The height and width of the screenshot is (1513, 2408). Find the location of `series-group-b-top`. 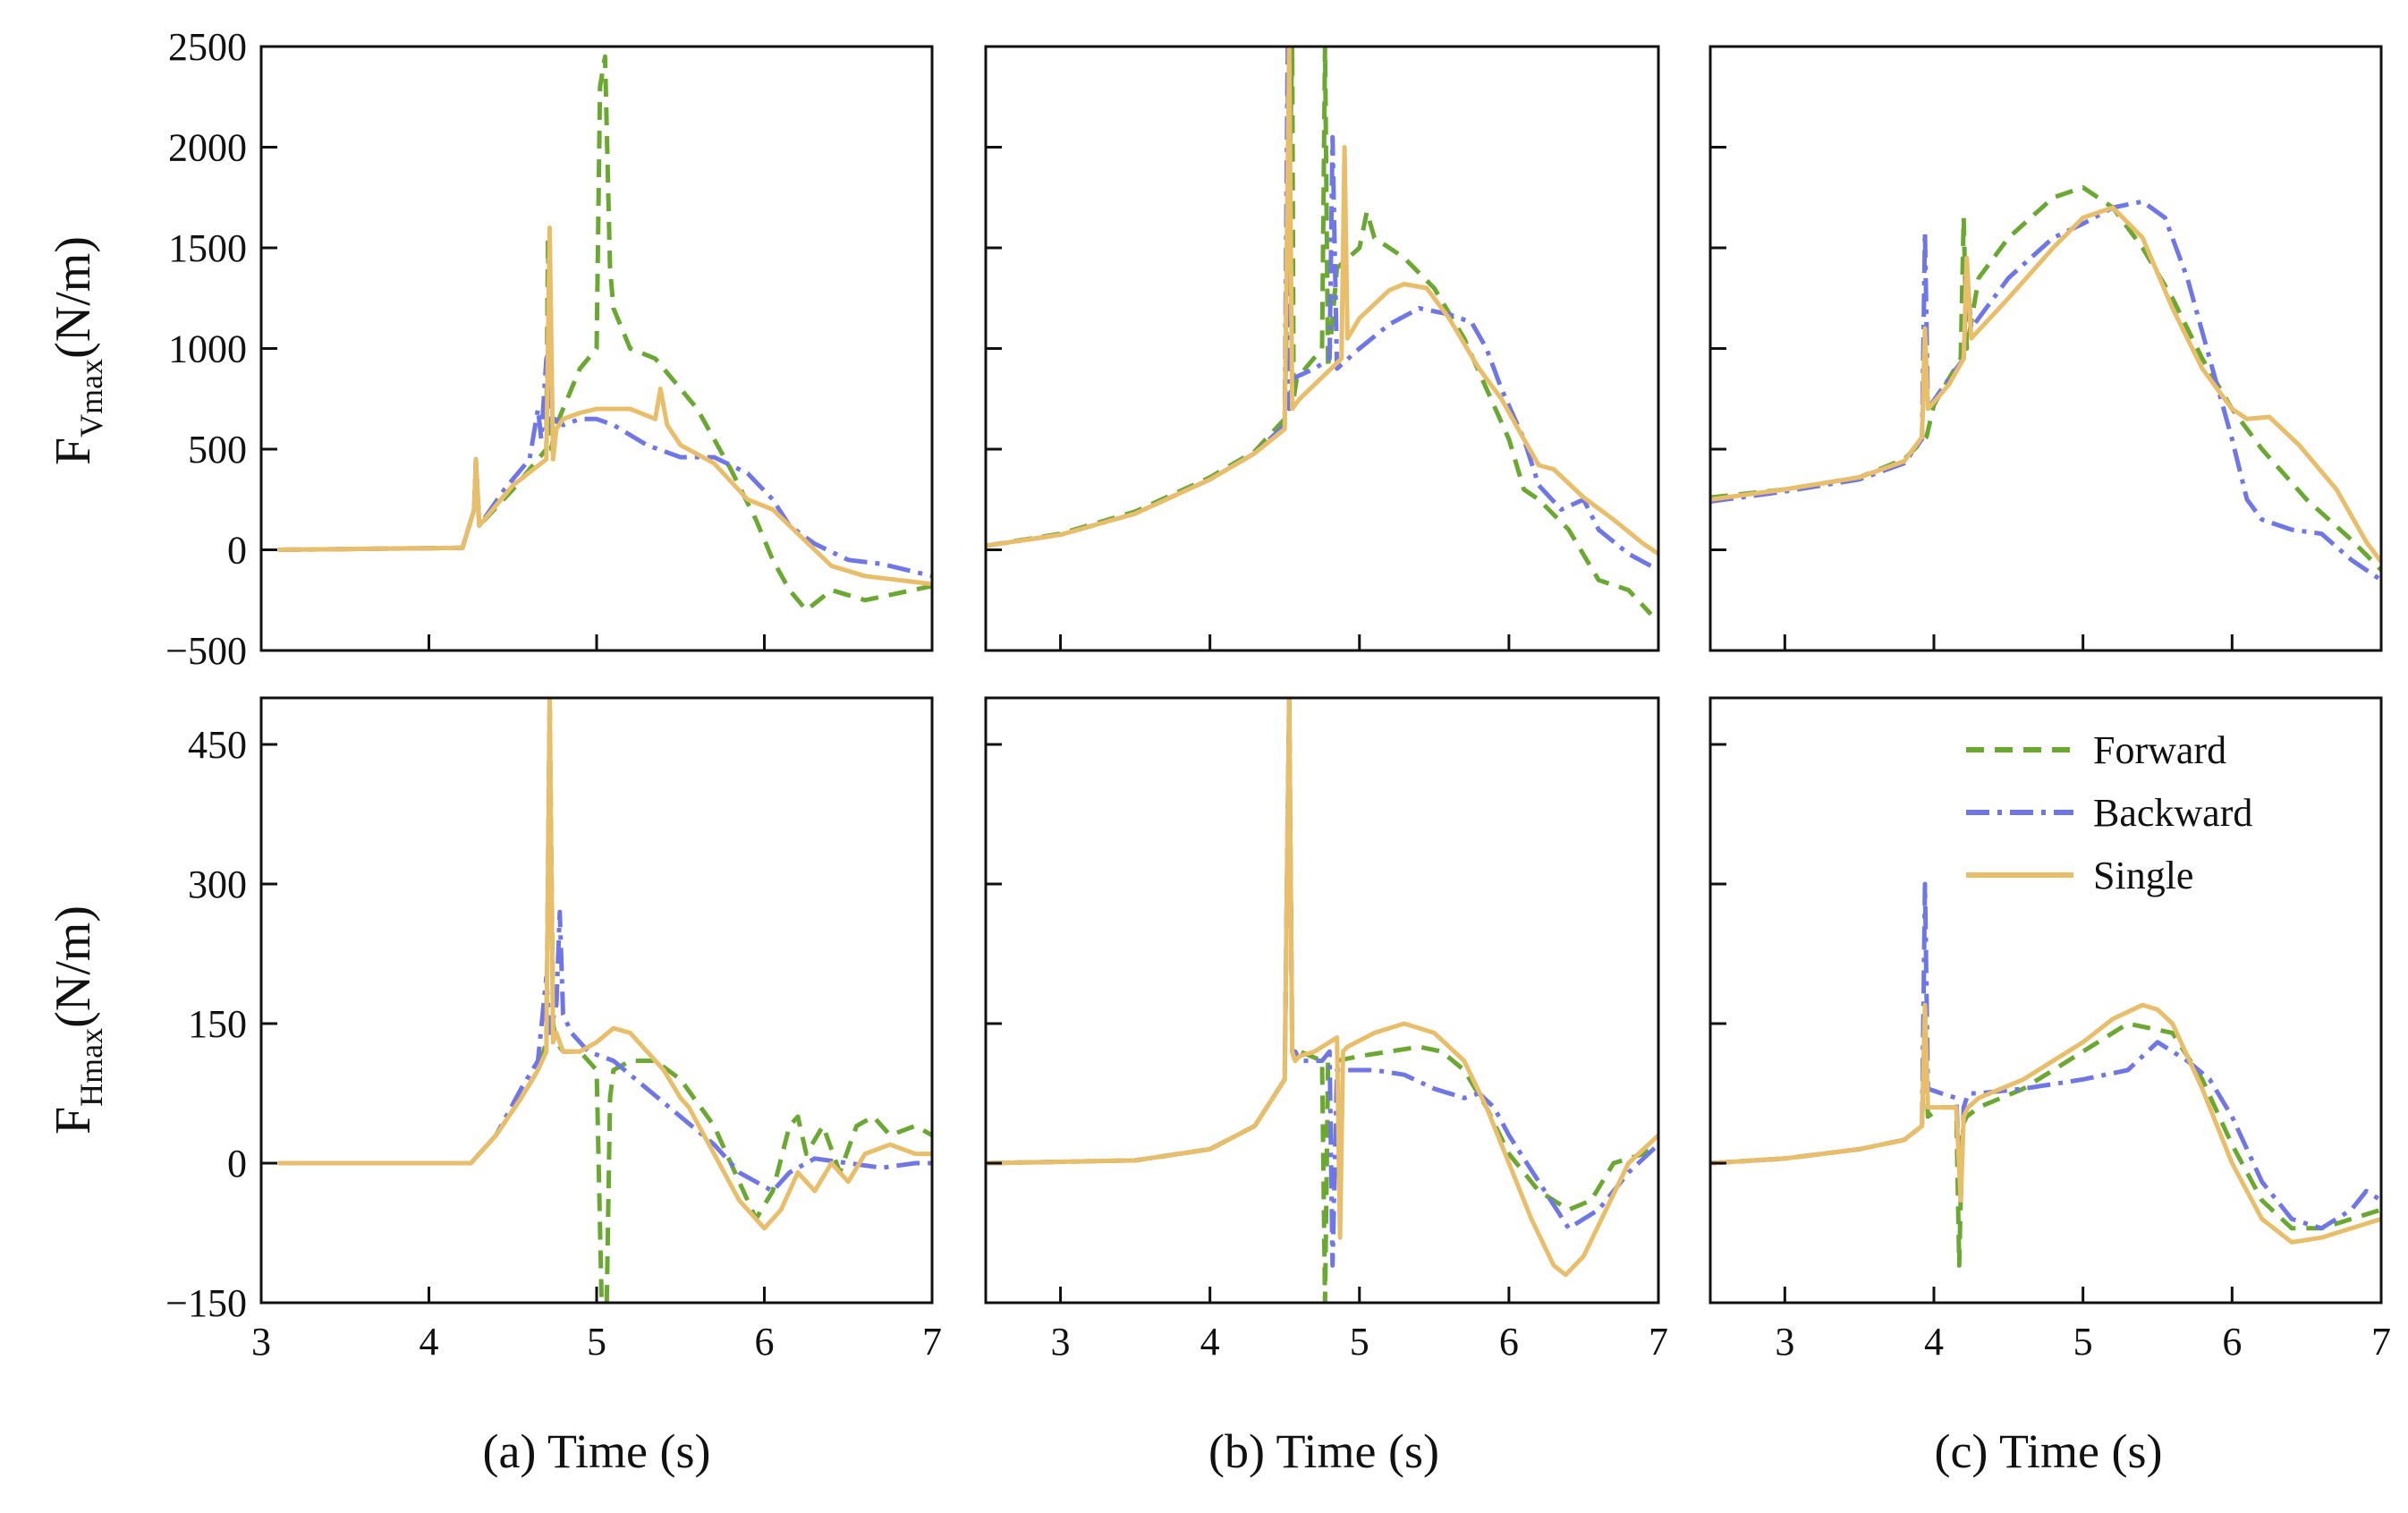

series-group-b-top is located at coordinates (1322, 331).